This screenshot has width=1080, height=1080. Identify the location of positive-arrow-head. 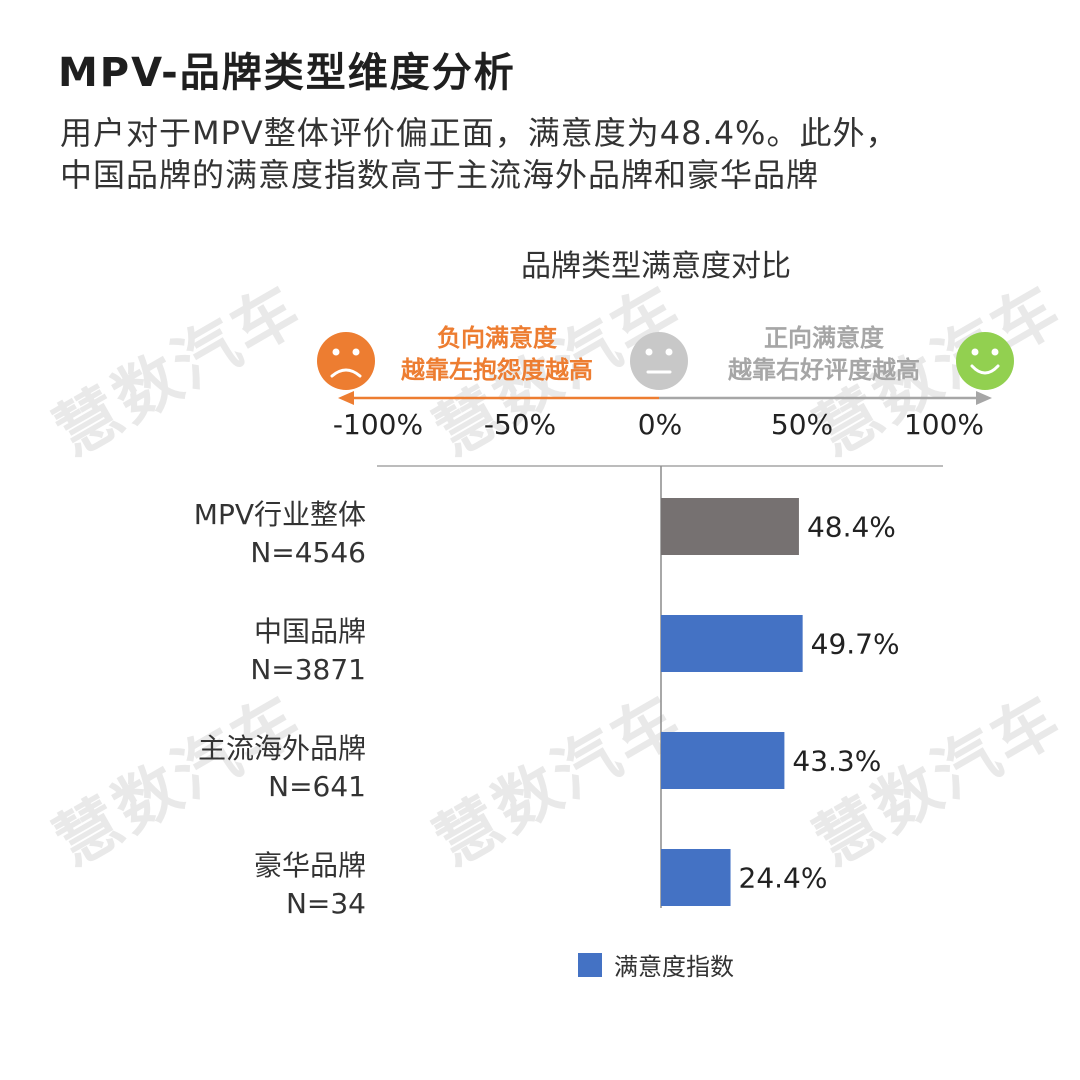
(984, 398).